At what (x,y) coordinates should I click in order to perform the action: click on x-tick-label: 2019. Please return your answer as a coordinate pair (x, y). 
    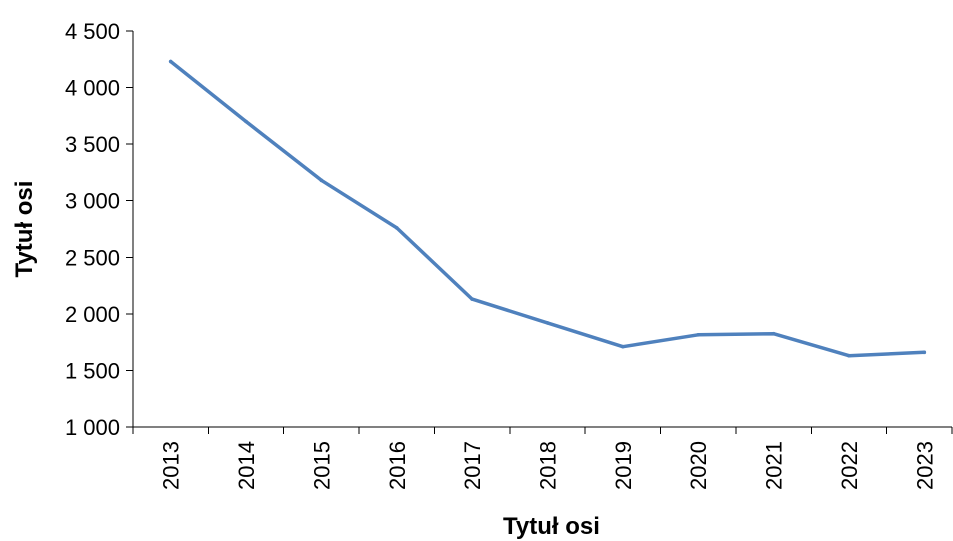
    Looking at the image, I should click on (623, 465).